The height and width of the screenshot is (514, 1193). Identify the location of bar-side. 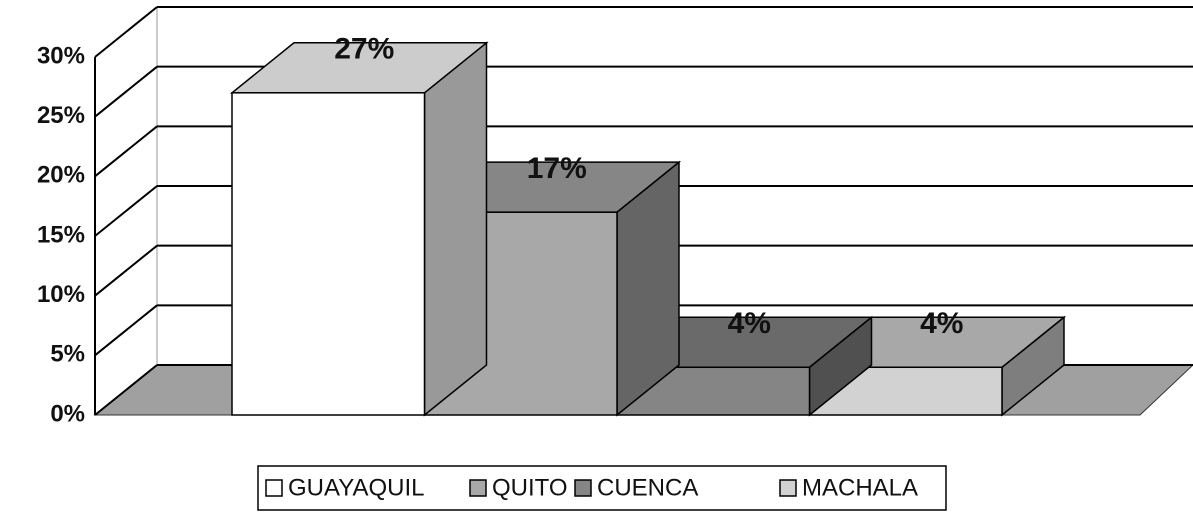
(455, 229).